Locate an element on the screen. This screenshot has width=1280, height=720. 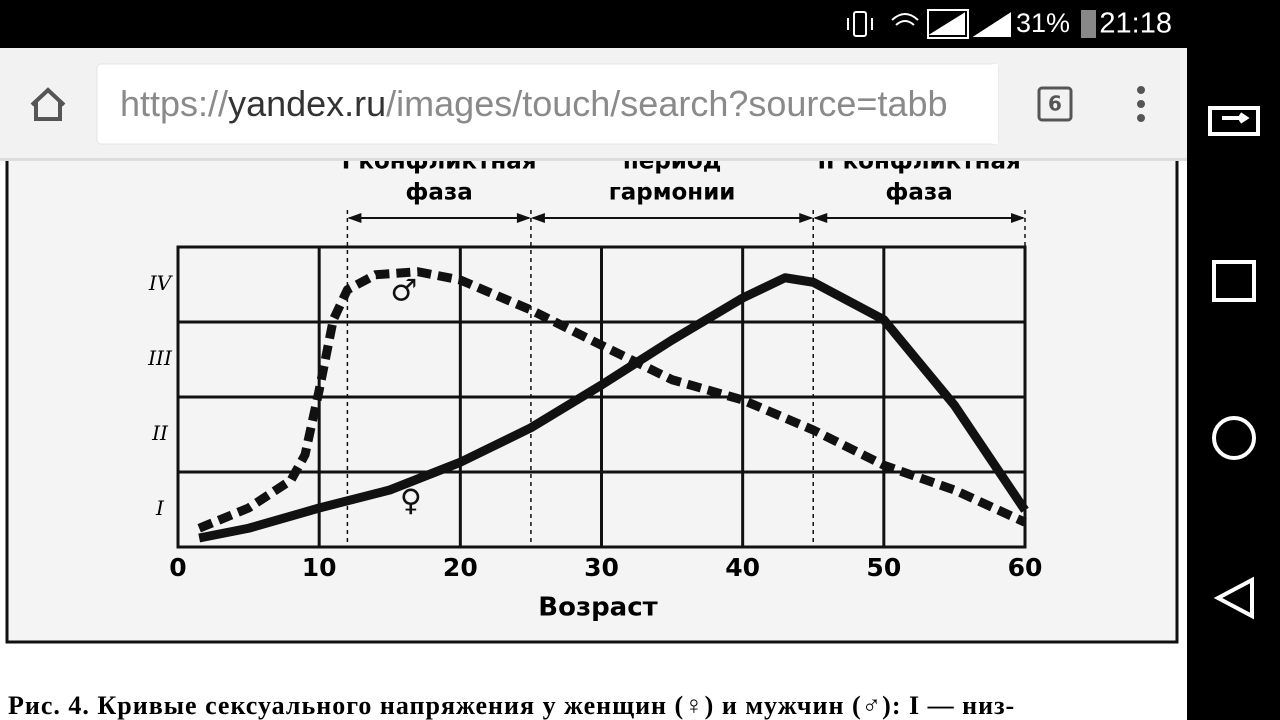
x-tick-label: 0 is located at coordinates (177, 567).